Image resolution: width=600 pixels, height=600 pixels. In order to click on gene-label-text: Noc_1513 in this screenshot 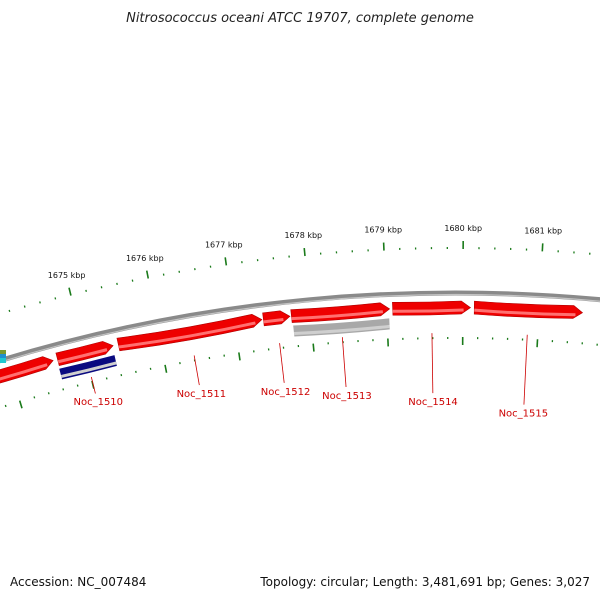, I will do `click(347, 396)`.